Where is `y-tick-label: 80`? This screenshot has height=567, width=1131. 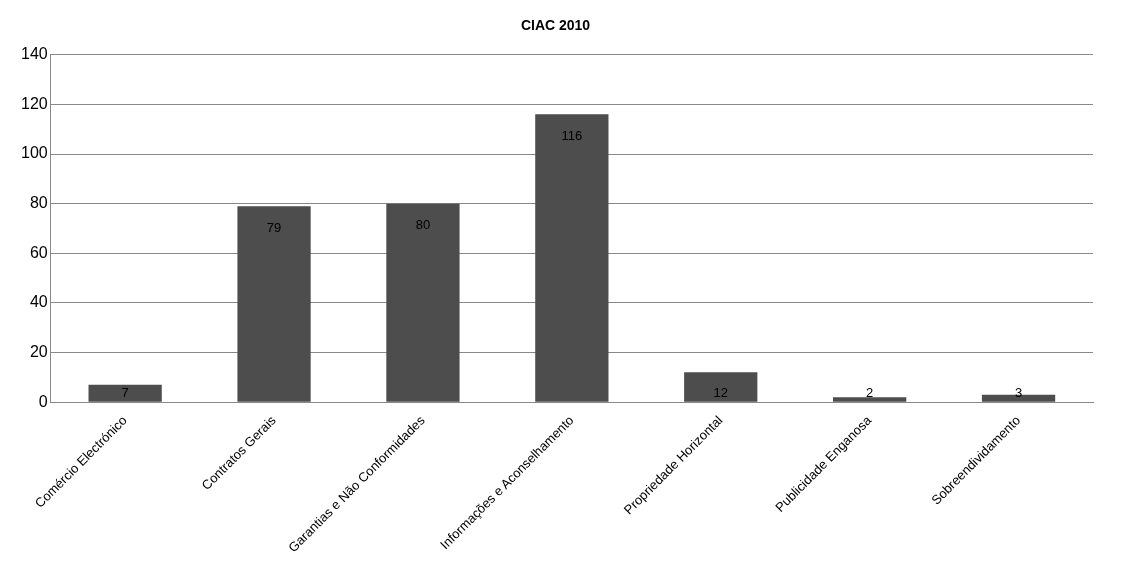
y-tick-label: 80 is located at coordinates (38, 203).